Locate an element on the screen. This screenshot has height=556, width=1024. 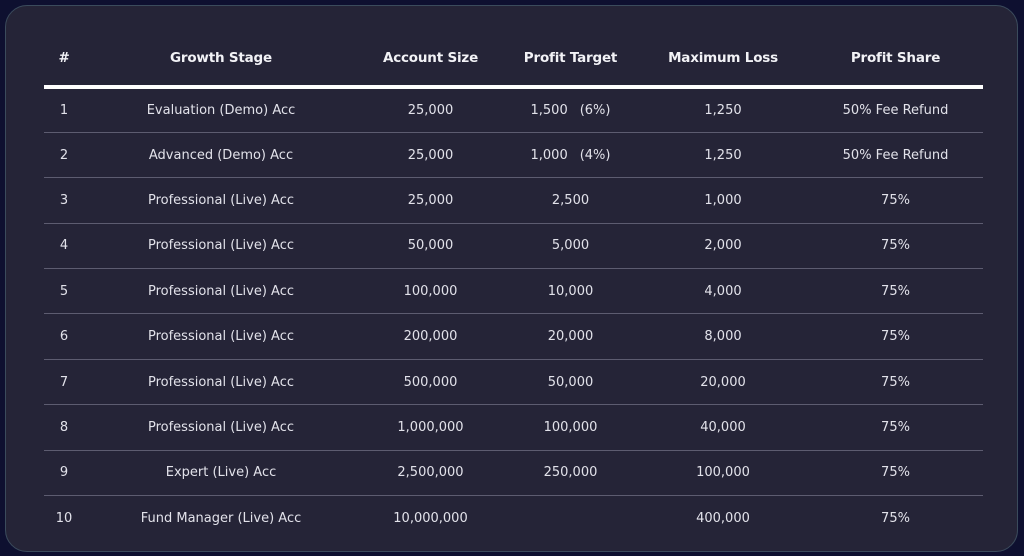
cell-maximum-loss: 40,000 is located at coordinates (723, 427).